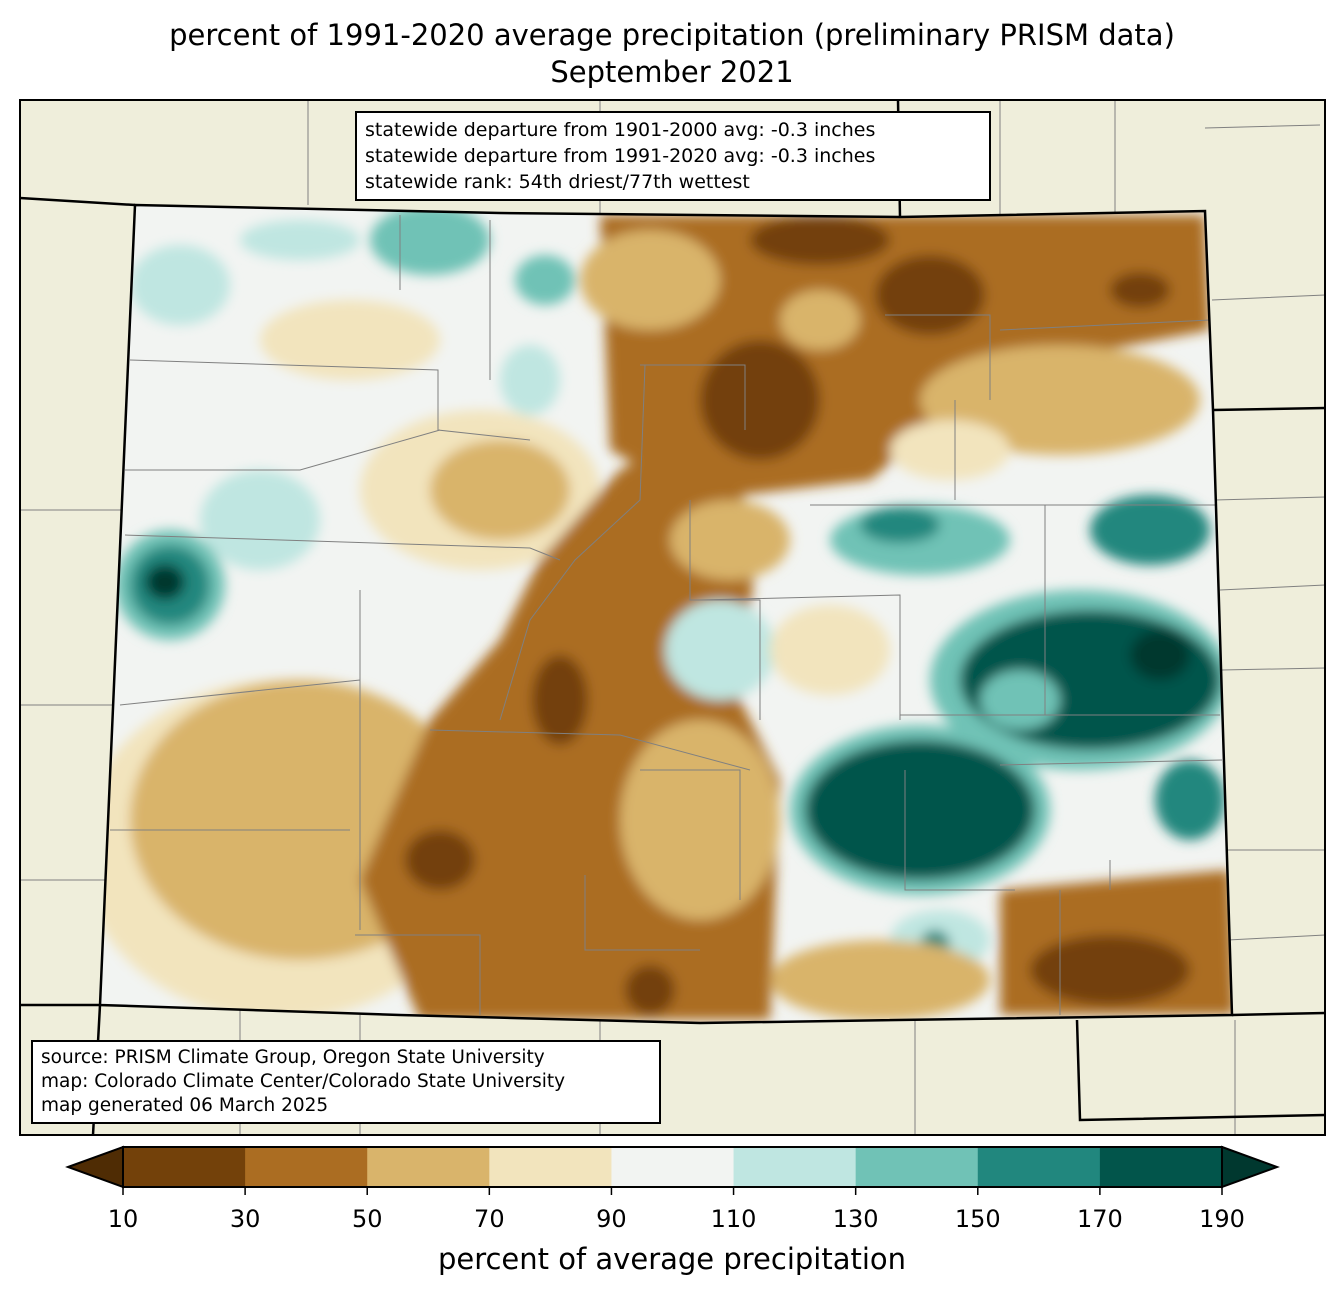 This screenshot has height=1299, width=1344. What do you see at coordinates (245, 1219) in the screenshot?
I see `colorbar-tick-label: 30` at bounding box center [245, 1219].